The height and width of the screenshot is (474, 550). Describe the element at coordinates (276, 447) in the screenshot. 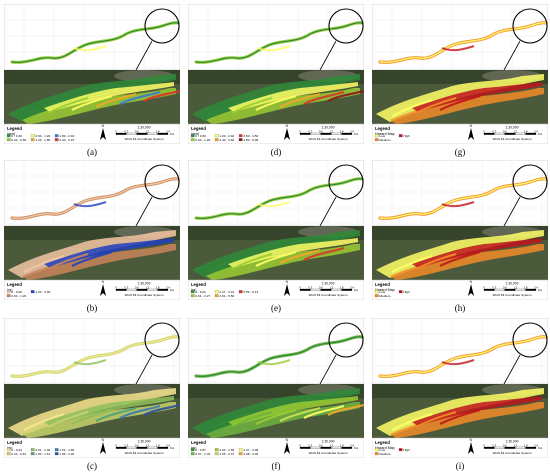

I see `legend-strip` at that location.